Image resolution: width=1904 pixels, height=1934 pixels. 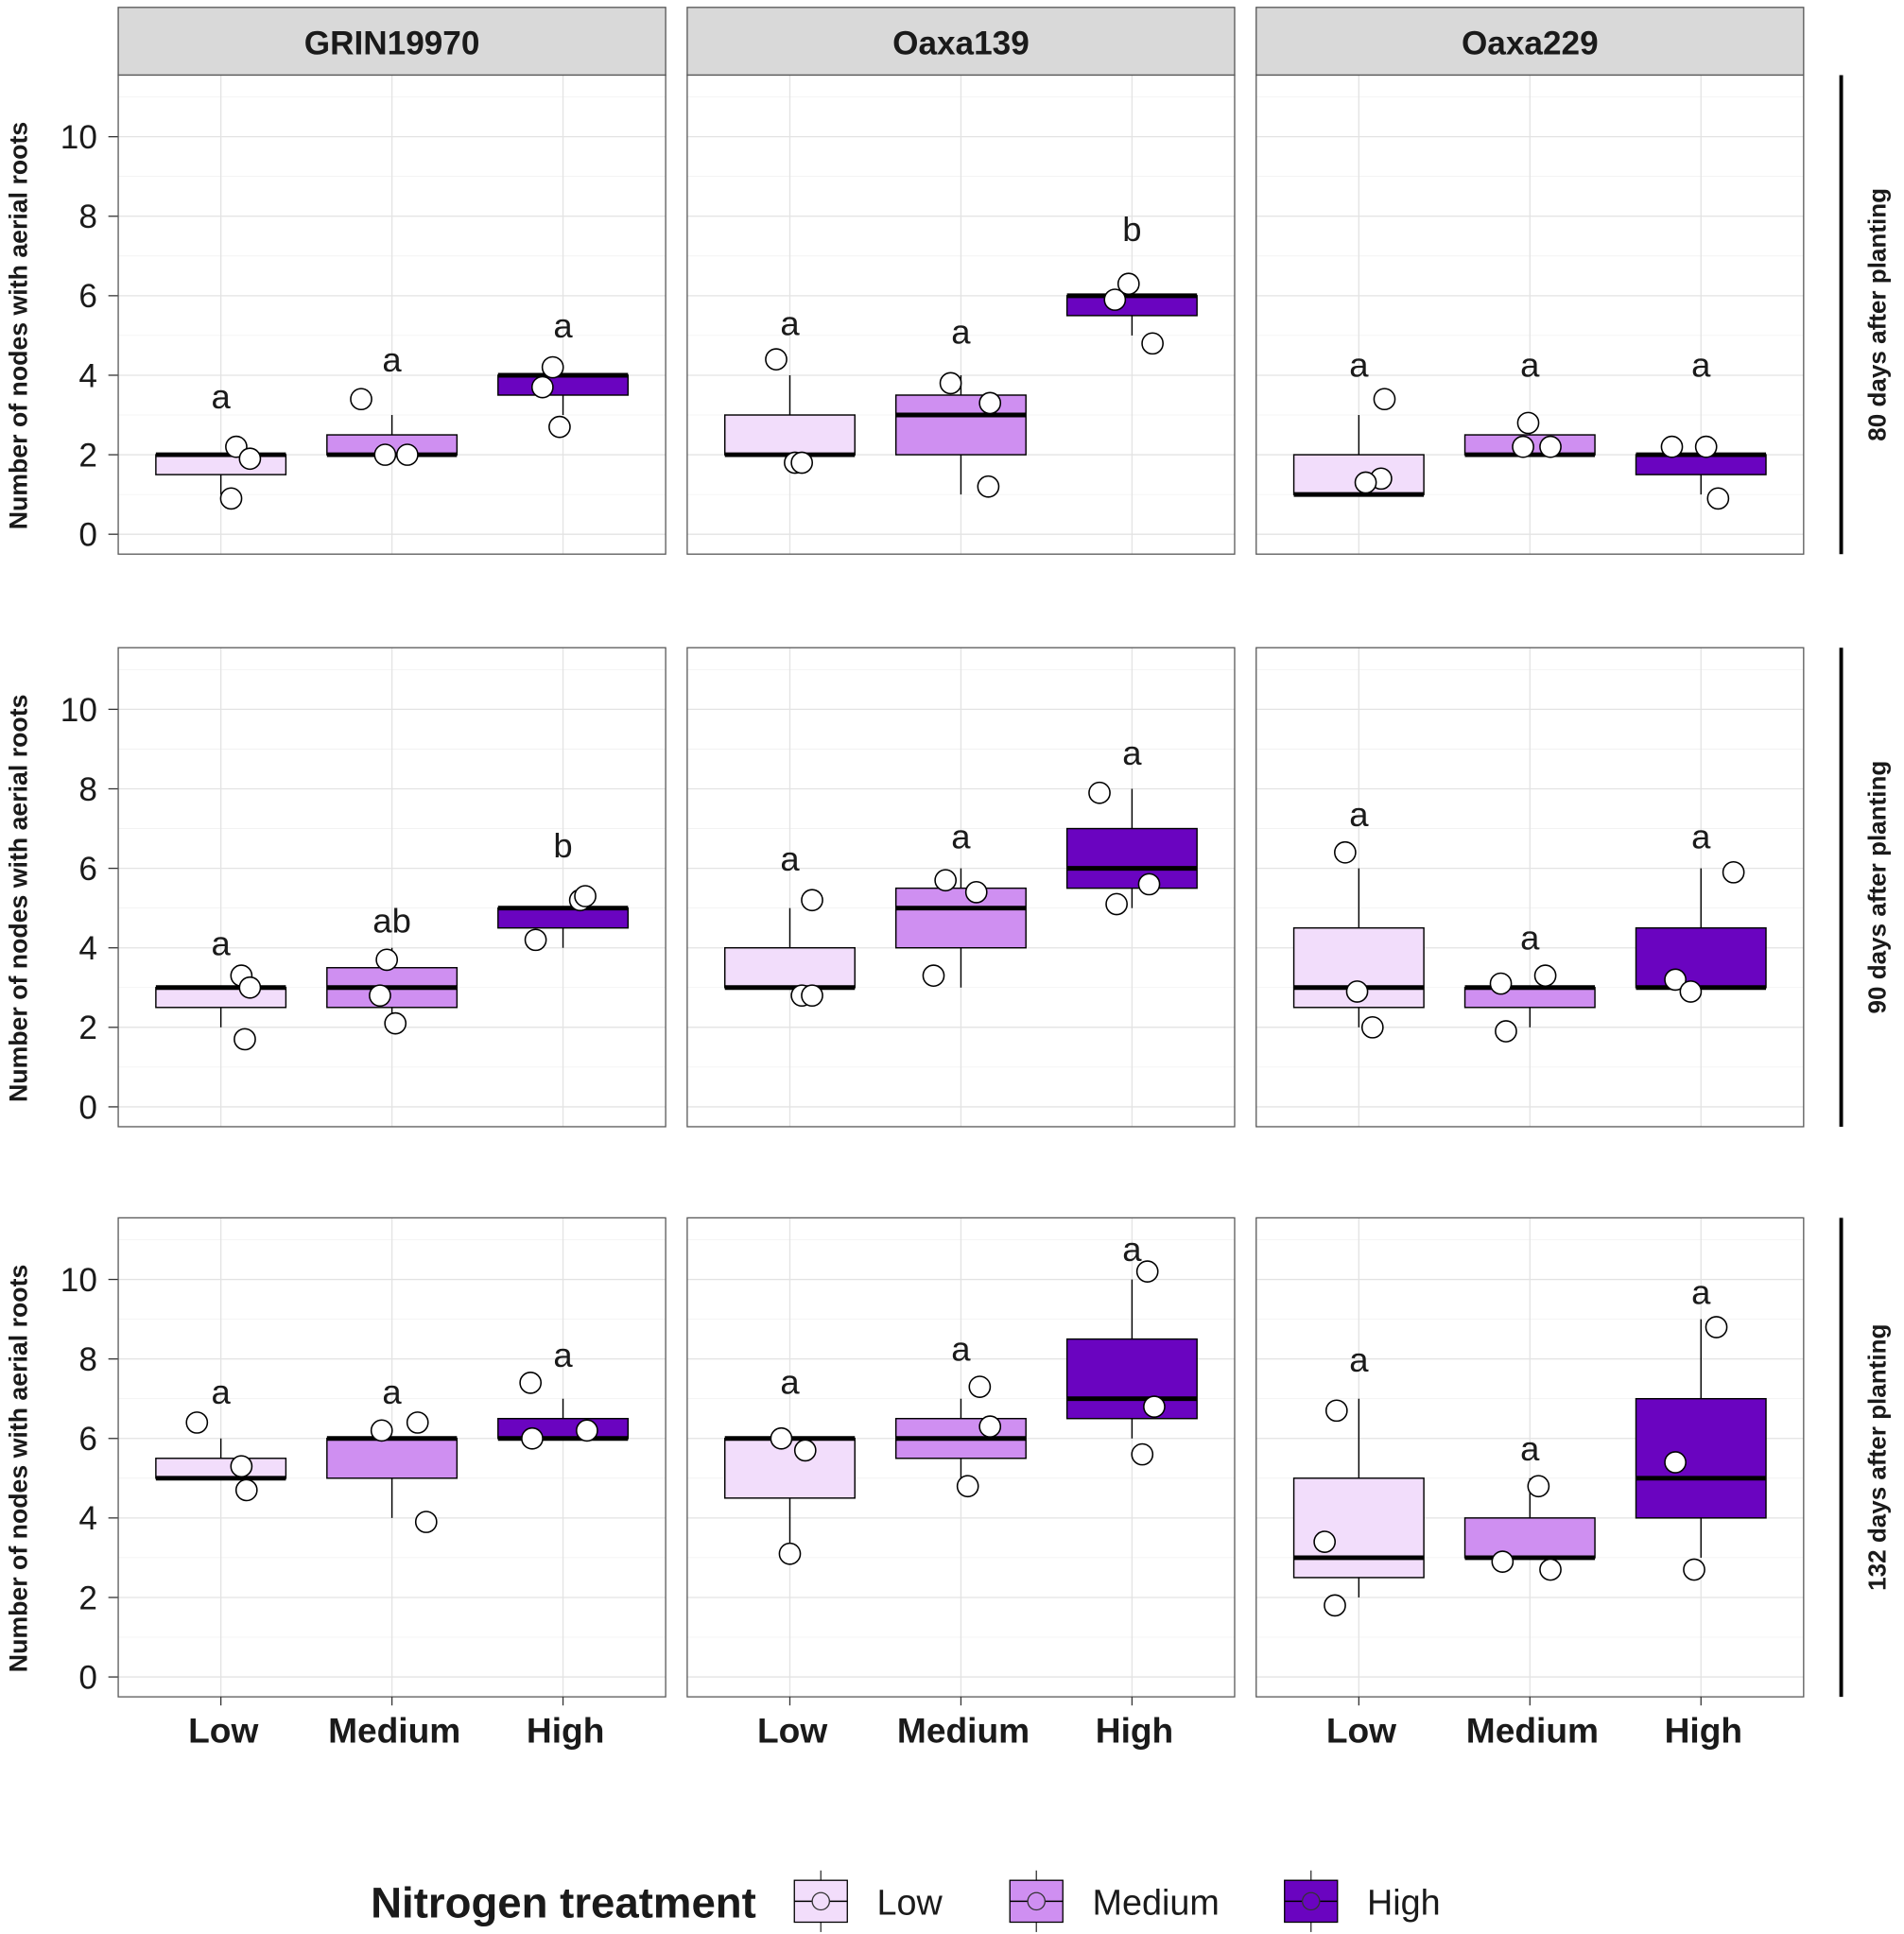 What do you see at coordinates (88, 217) in the screenshot?
I see `y-tick-label: 8` at bounding box center [88, 217].